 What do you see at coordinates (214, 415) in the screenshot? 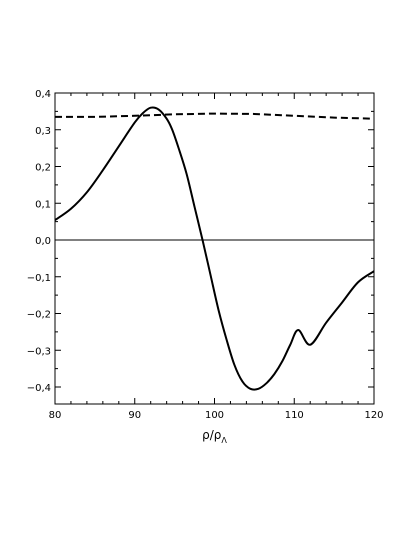
I see `x-tick-label: 100` at bounding box center [214, 415].